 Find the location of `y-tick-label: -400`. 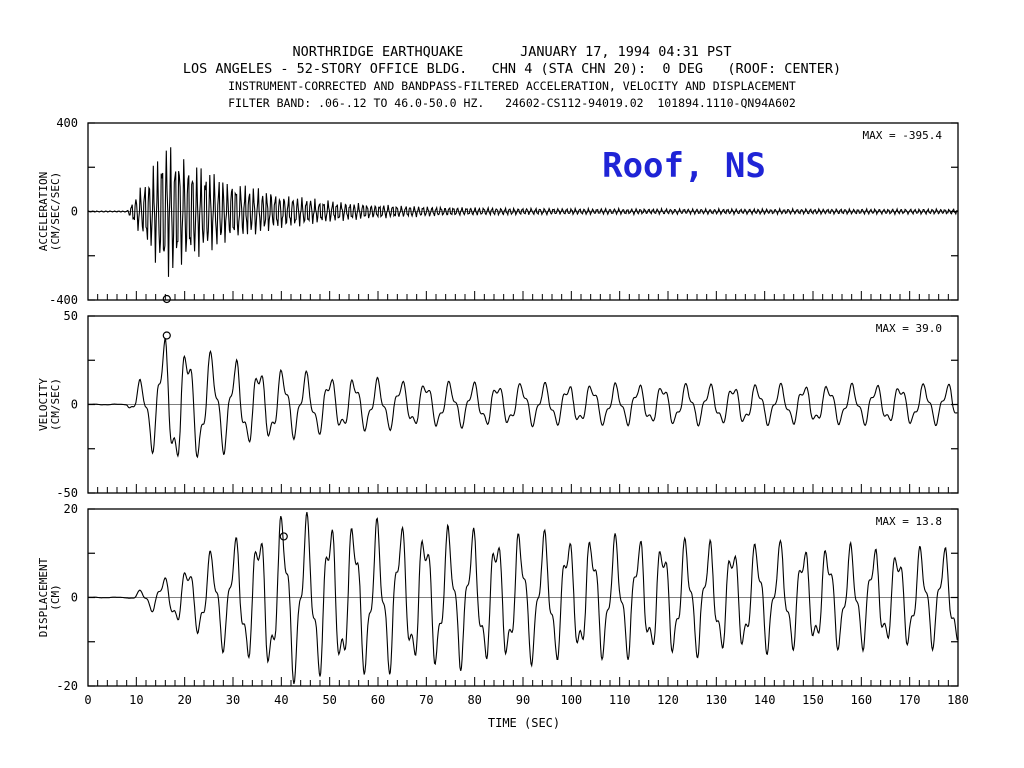

y-tick-label: -400 is located at coordinates (63, 300).